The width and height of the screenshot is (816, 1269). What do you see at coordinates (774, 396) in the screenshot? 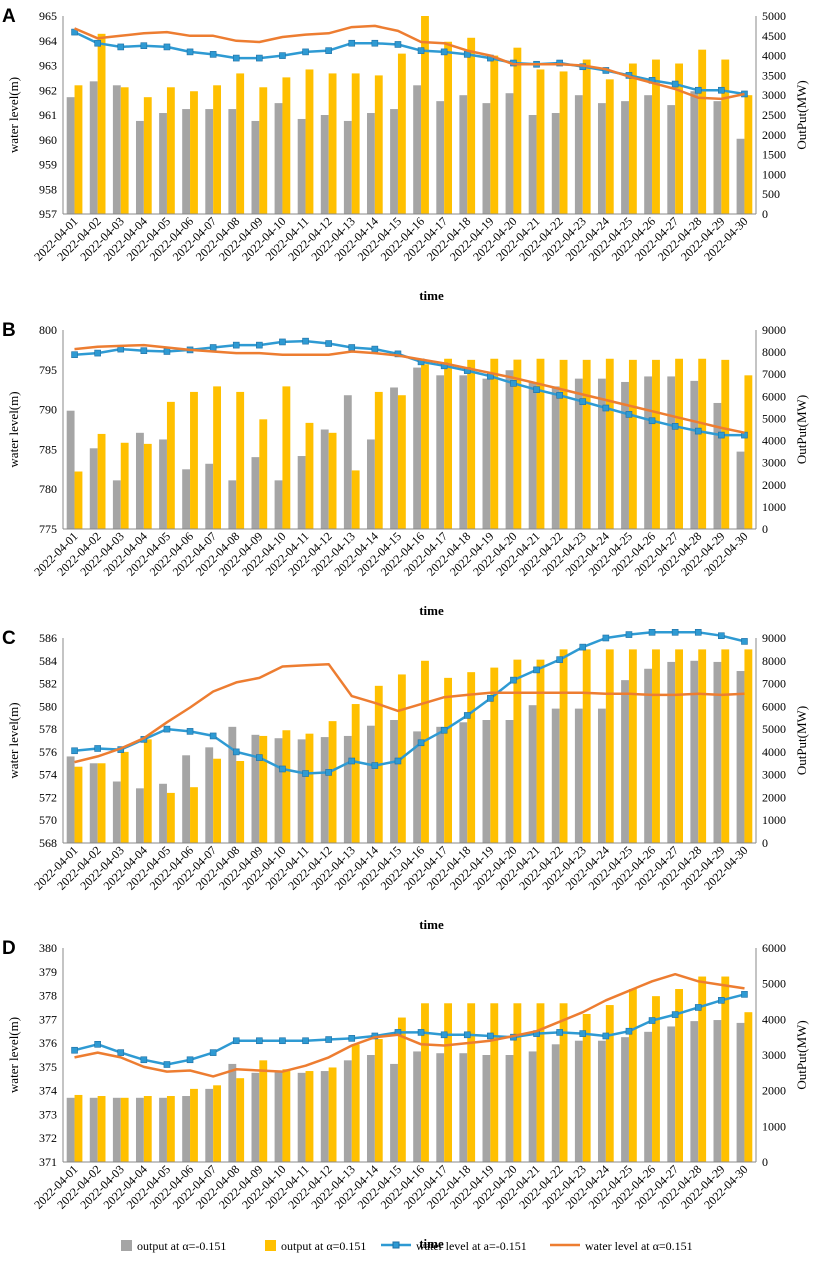
I see `right-tick-label: 6000` at bounding box center [774, 396].